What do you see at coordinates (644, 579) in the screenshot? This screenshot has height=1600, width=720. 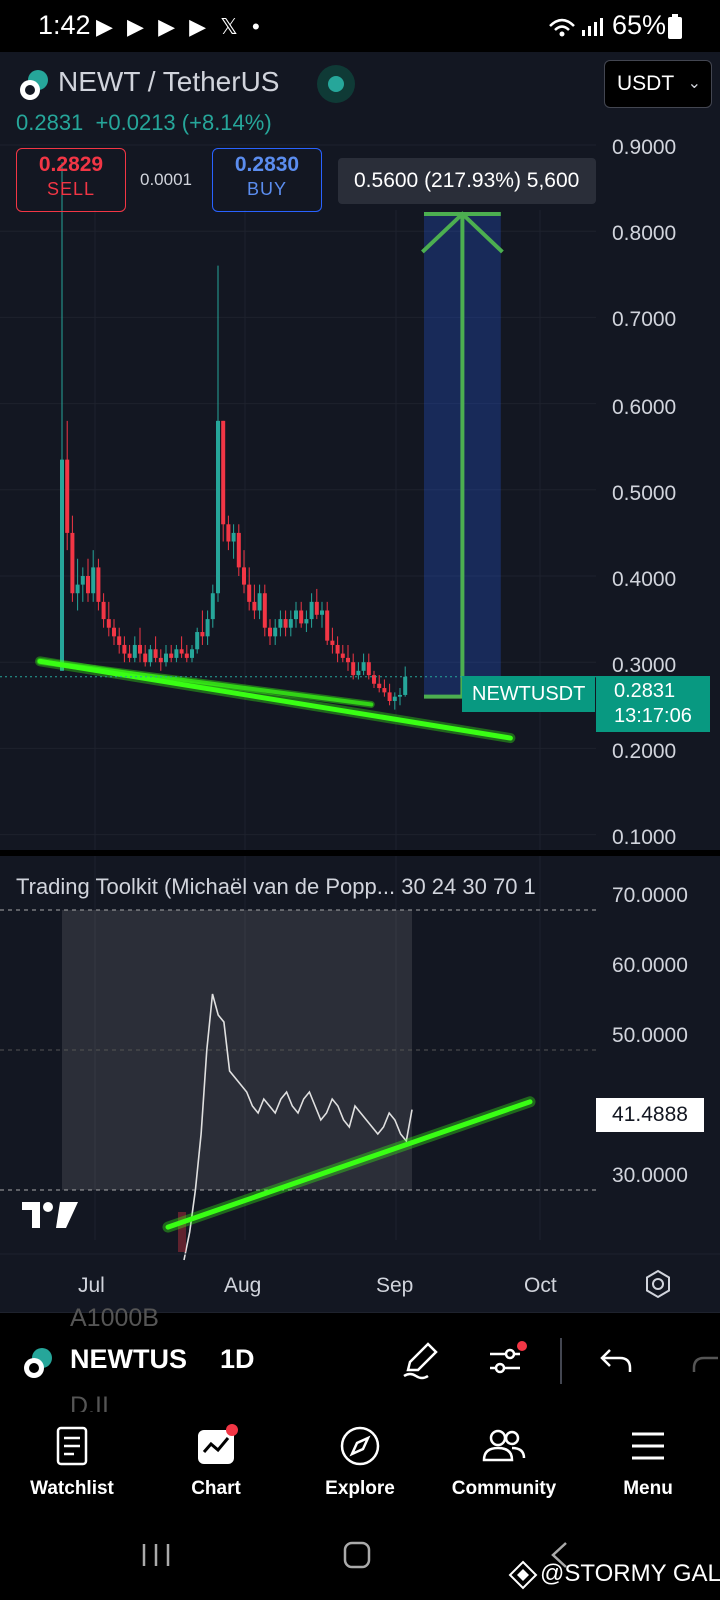 I see `price-axis-tick: 0.4000` at bounding box center [644, 579].